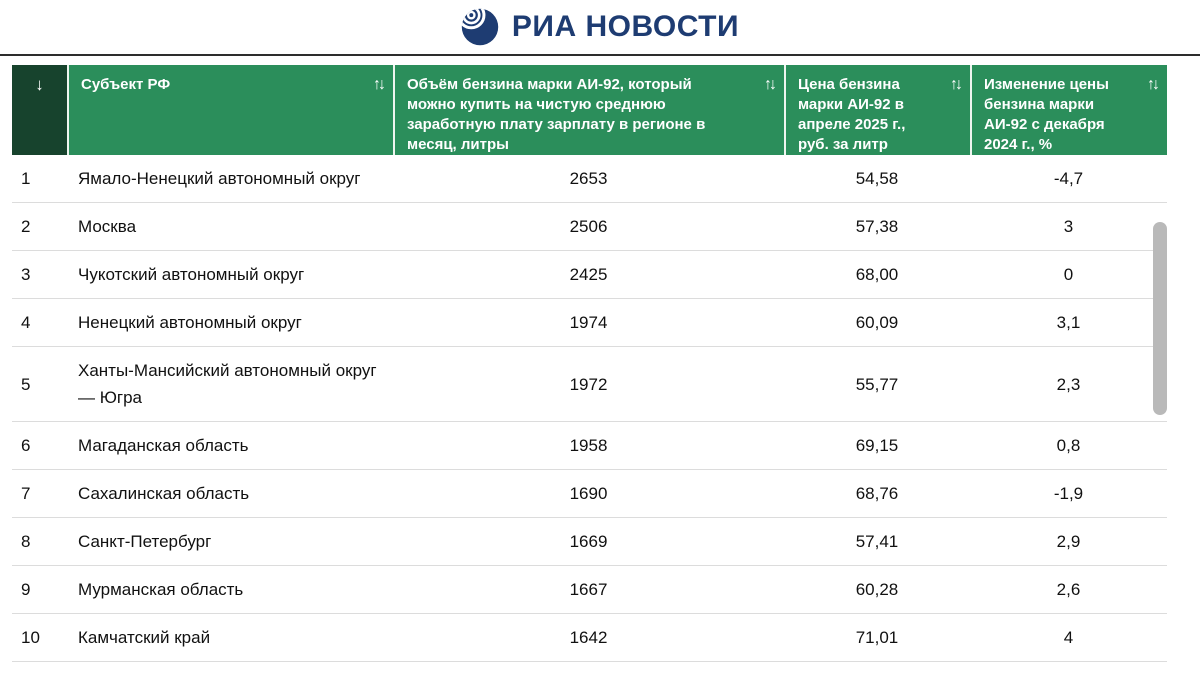  I want to click on table-row: 6 Магаданская область 1958 69,15 0,8, so click(589, 446).